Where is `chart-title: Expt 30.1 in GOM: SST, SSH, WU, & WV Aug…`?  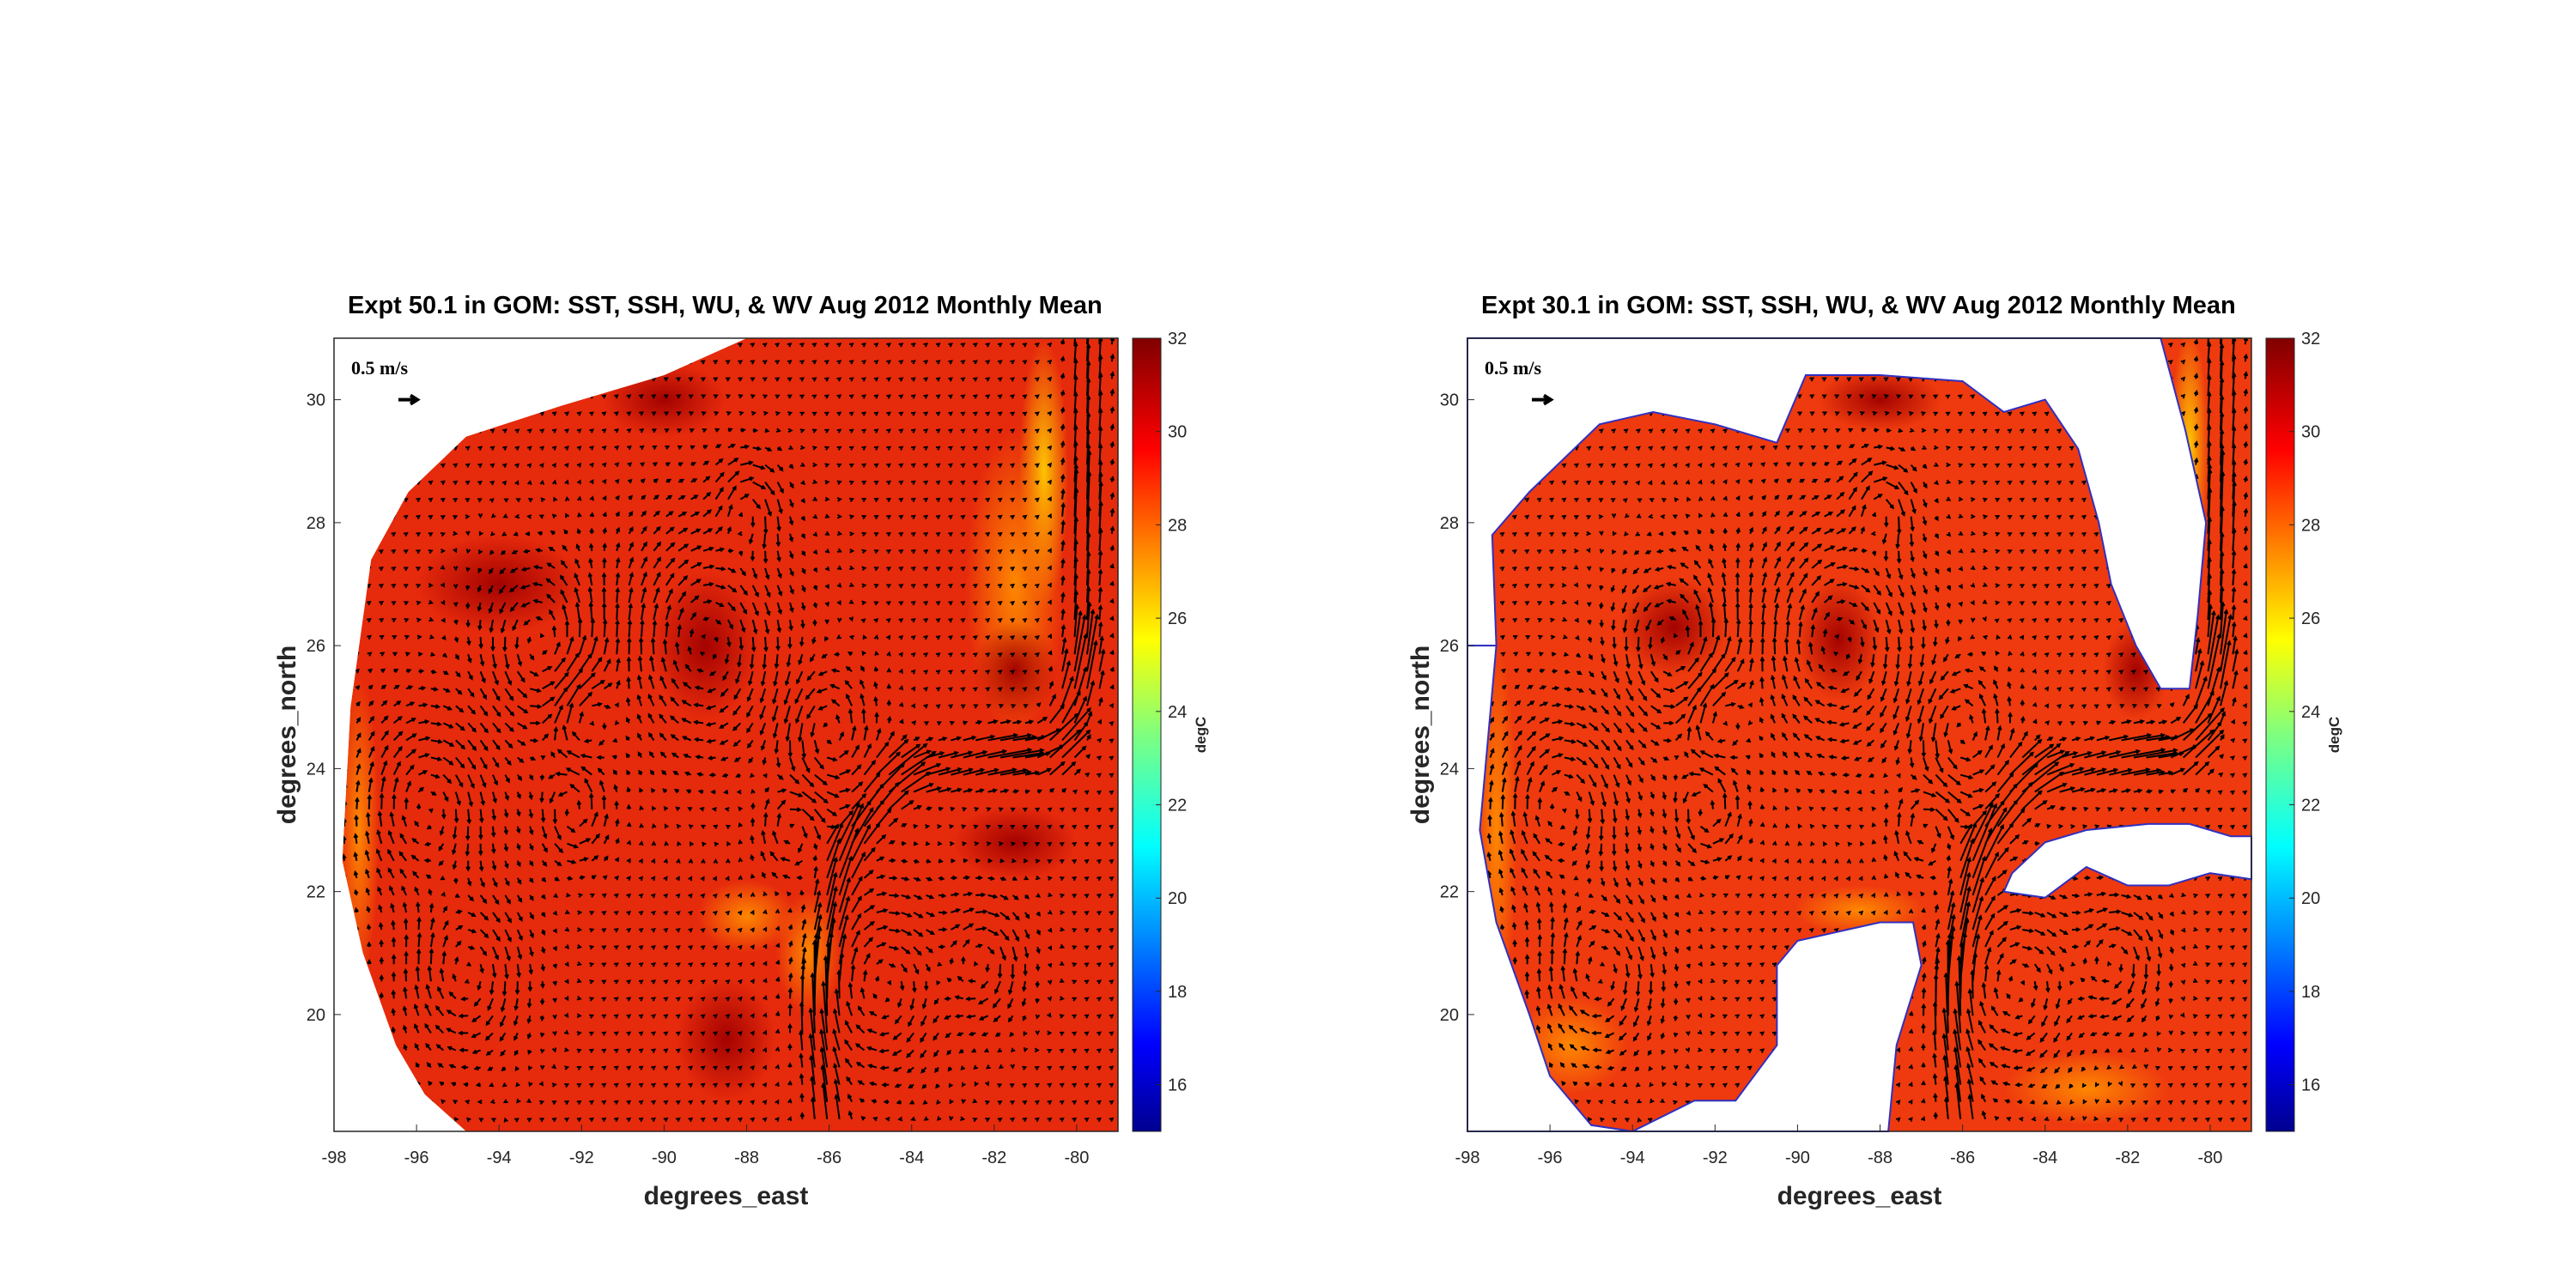 chart-title: Expt 30.1 in GOM: SST, SSH, WU, & WV Aug… is located at coordinates (1858, 306).